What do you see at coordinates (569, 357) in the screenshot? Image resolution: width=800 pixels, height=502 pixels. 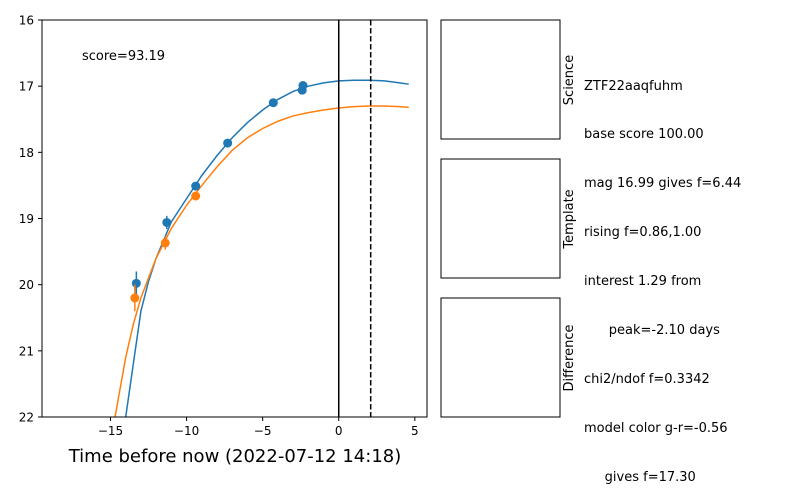 I see `difference-panel-label: Difference` at bounding box center [569, 357].